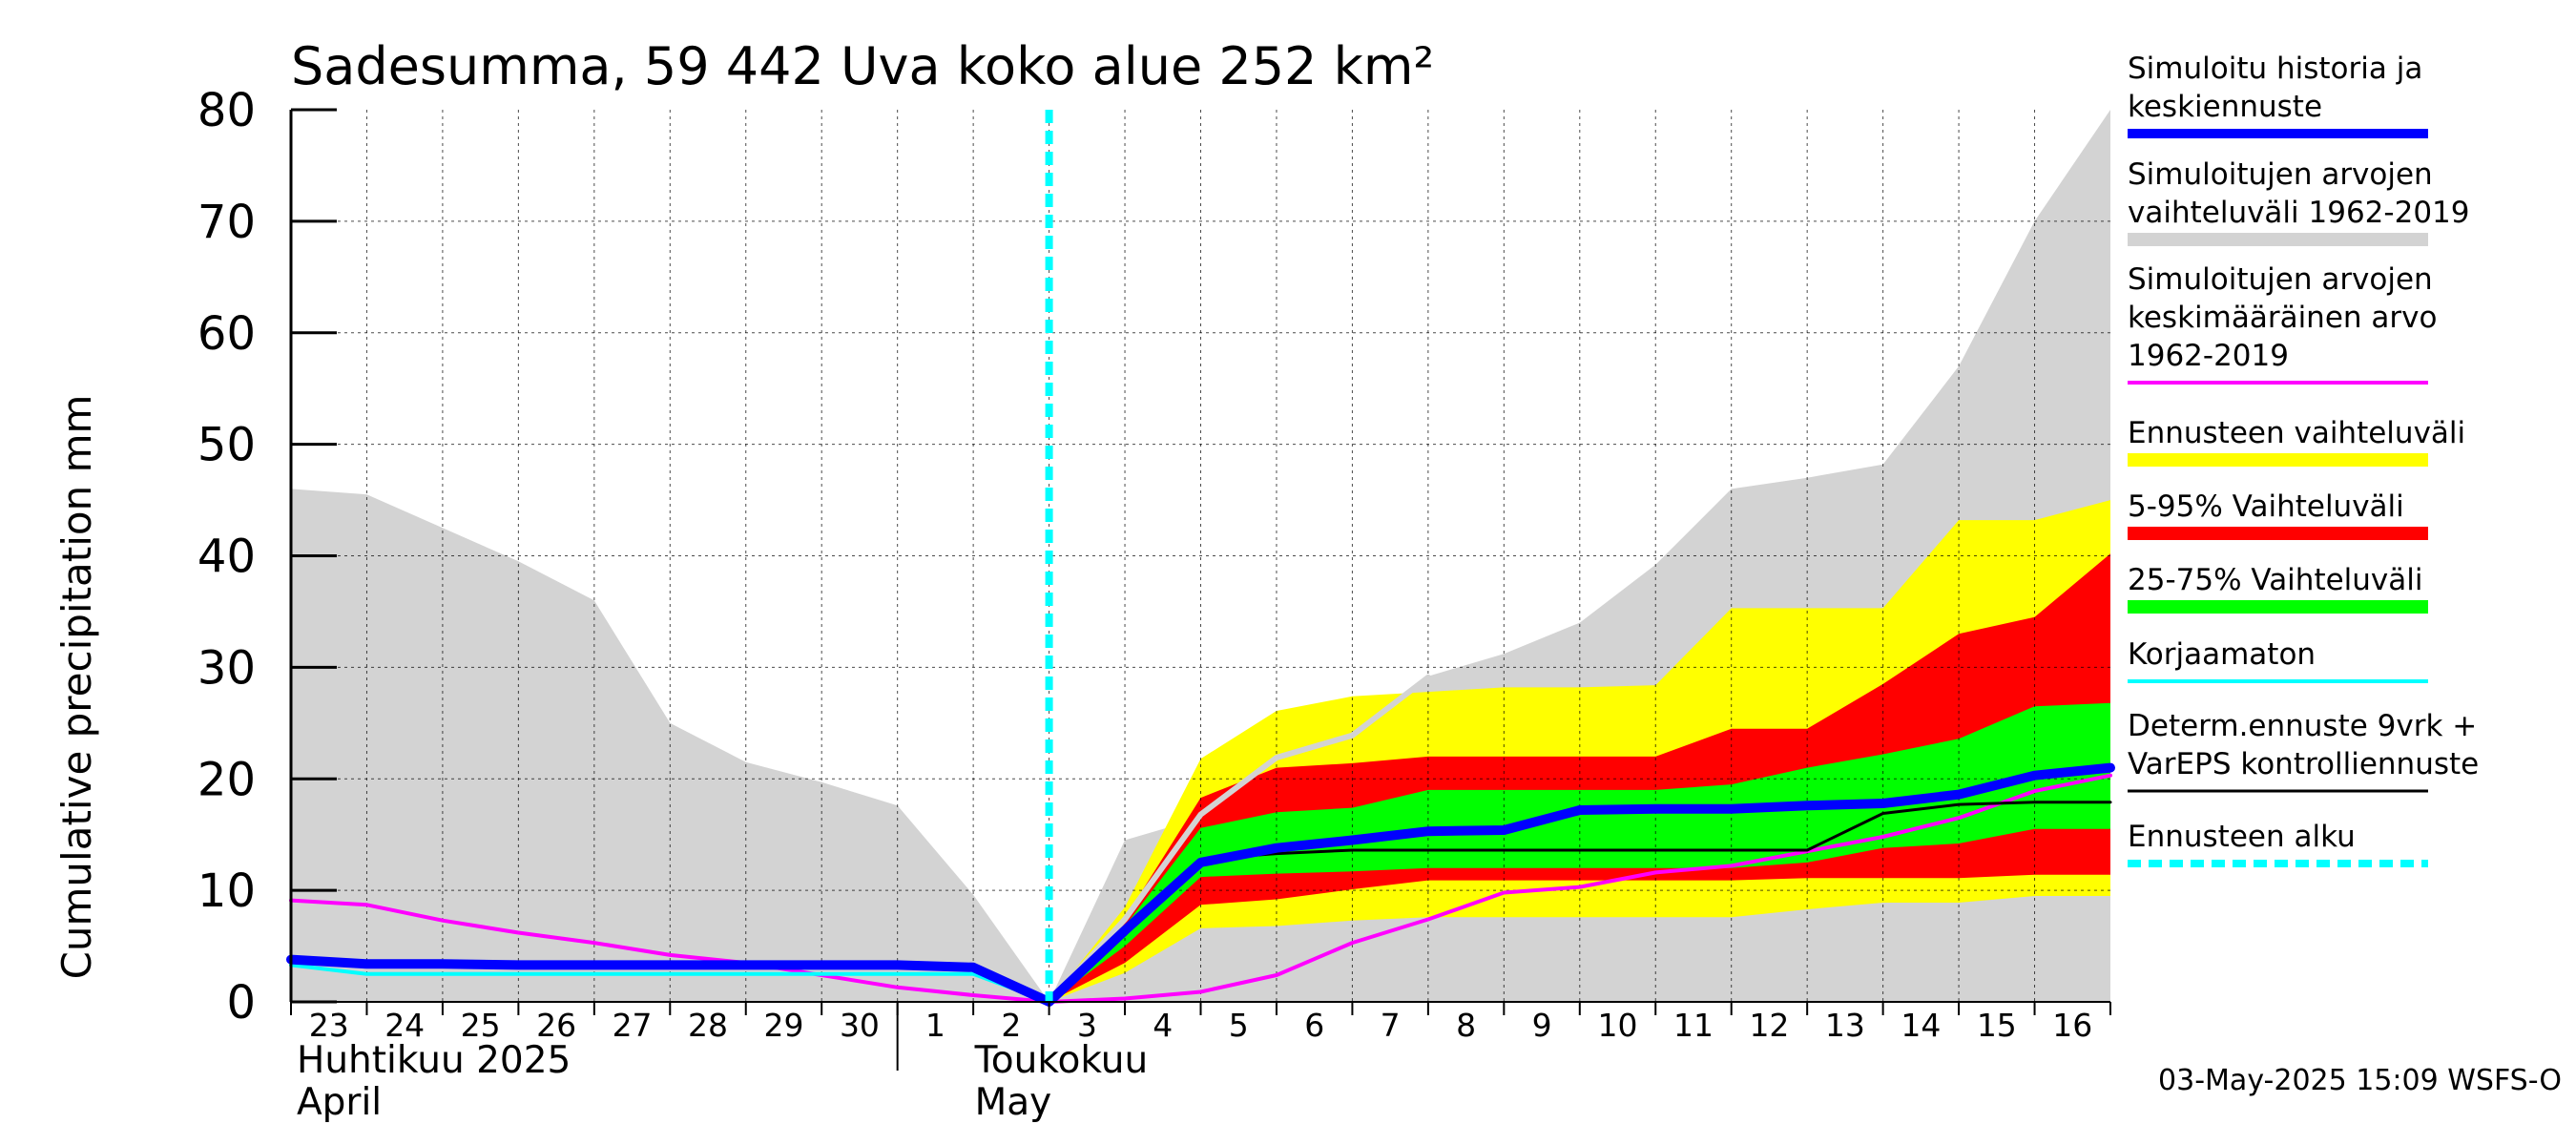 The image size is (2576, 1145). What do you see at coordinates (2303, 764) in the screenshot?
I see `legend-label: VarEPS kontrolliennuste` at bounding box center [2303, 764].